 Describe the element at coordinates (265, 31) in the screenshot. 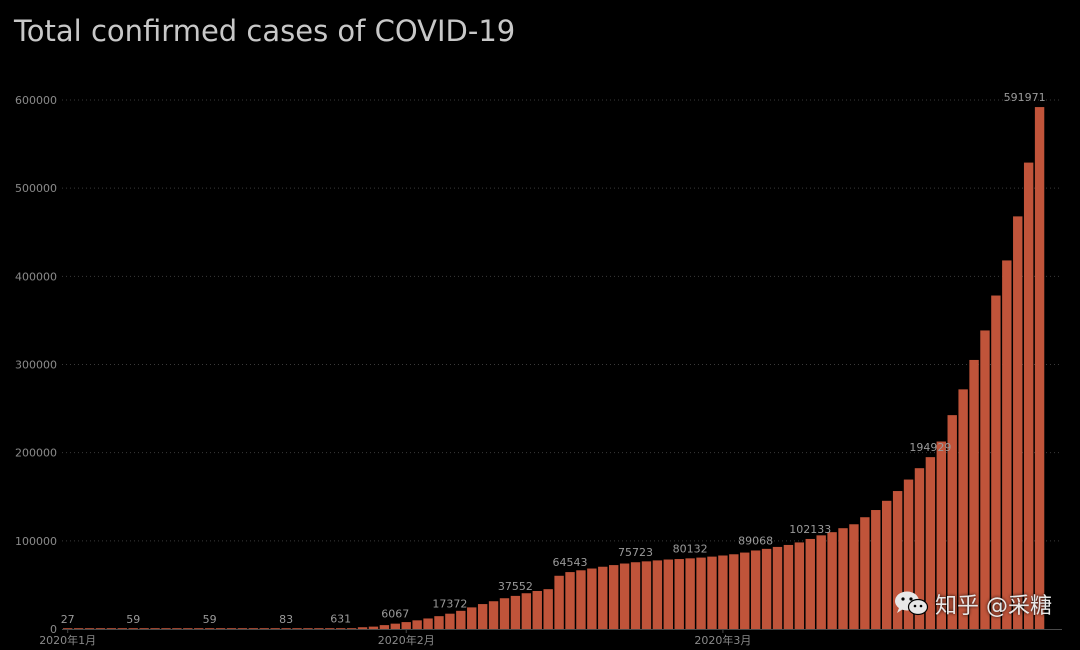

I see `chart-title: Total confirmed cases of COVID-19` at that location.